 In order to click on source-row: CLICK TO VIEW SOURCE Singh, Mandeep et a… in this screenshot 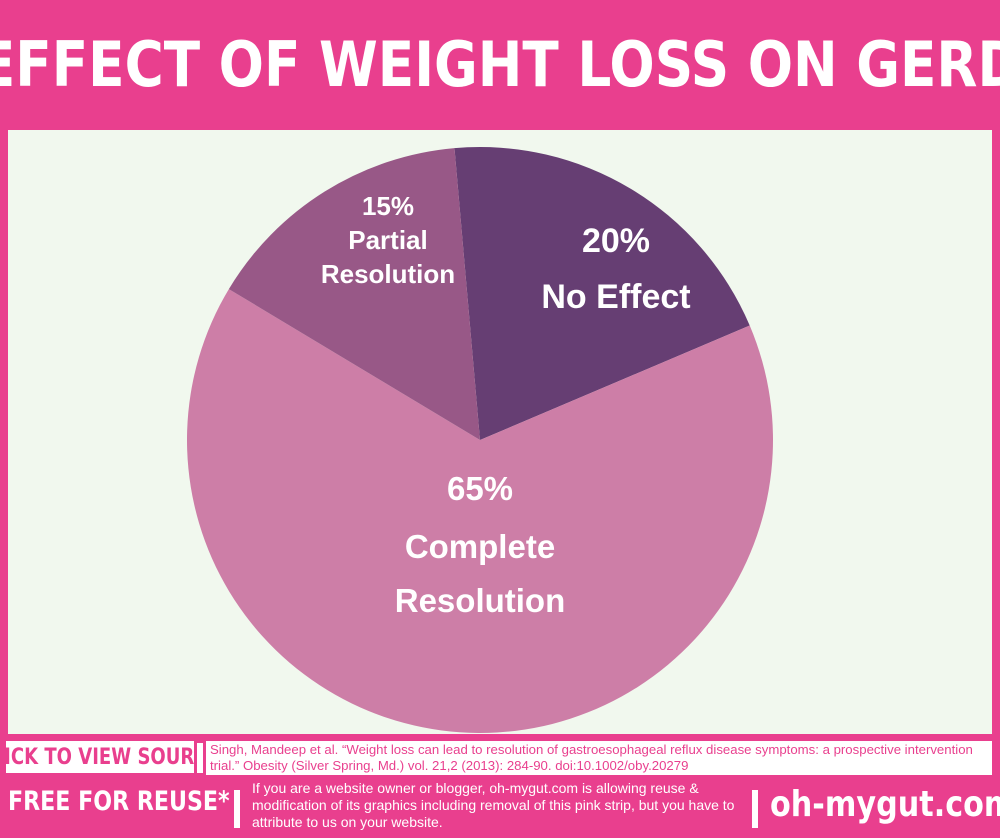, I will do `click(500, 757)`.